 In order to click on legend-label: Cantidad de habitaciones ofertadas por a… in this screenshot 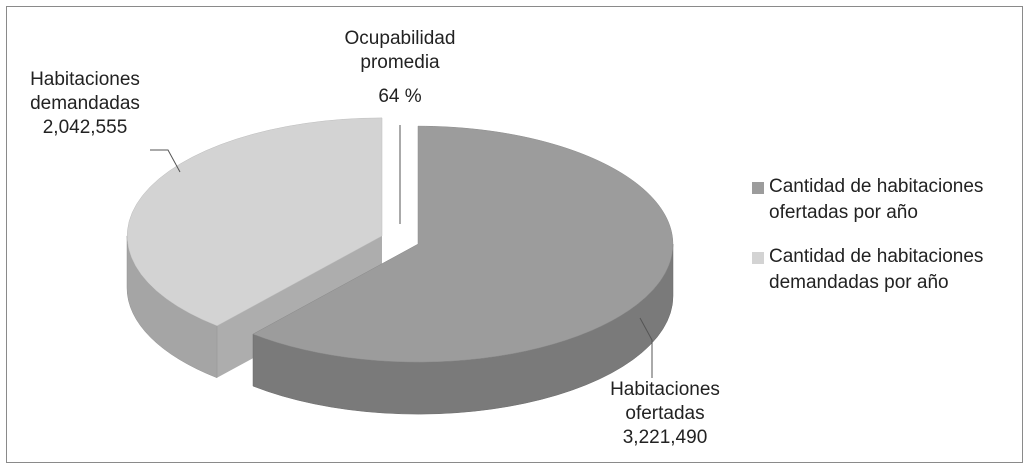, I will do `click(876, 199)`.